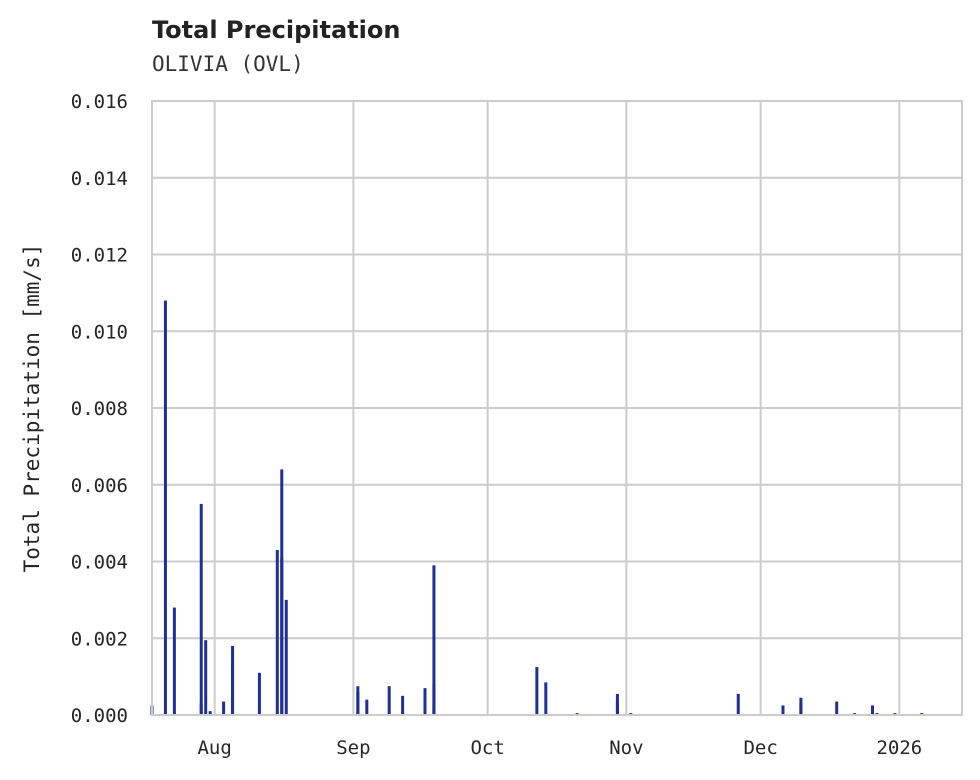  Describe the element at coordinates (760, 748) in the screenshot. I see `x-tick-label: Dec` at that location.